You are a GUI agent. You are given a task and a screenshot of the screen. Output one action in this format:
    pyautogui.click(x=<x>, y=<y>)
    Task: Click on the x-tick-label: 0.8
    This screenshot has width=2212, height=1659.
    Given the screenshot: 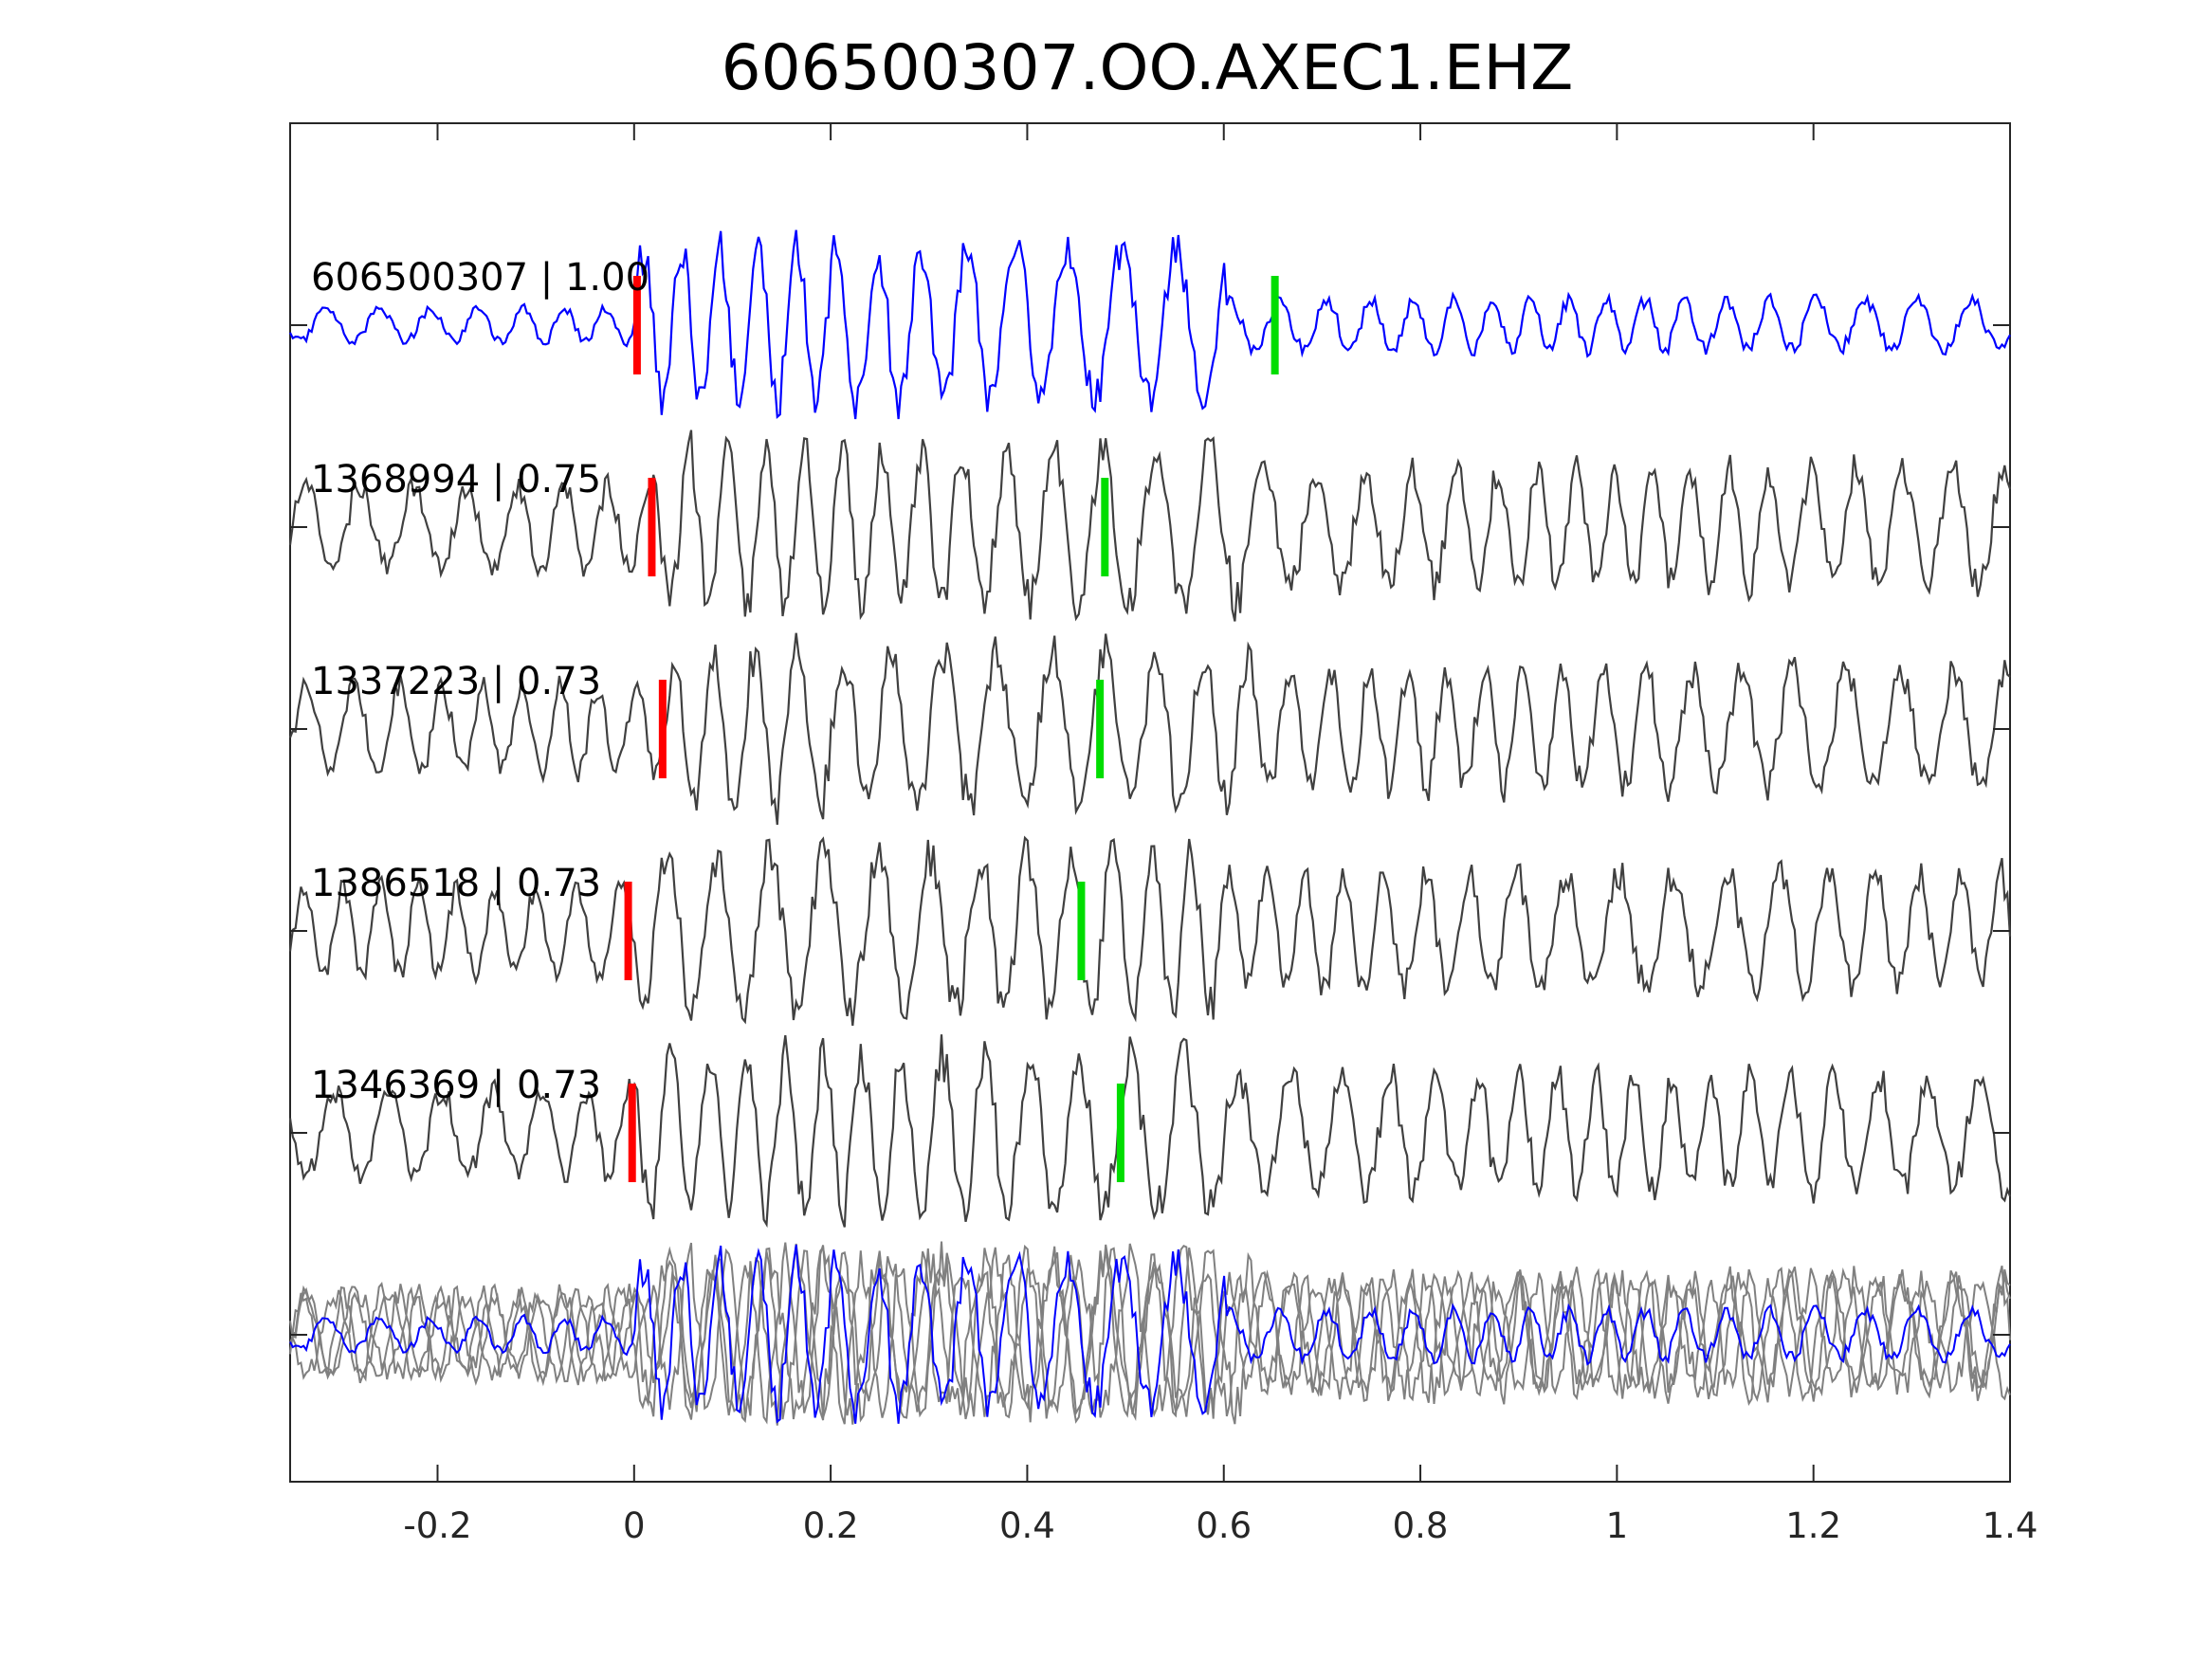 What is the action you would take?
    pyautogui.click(x=1421, y=1525)
    